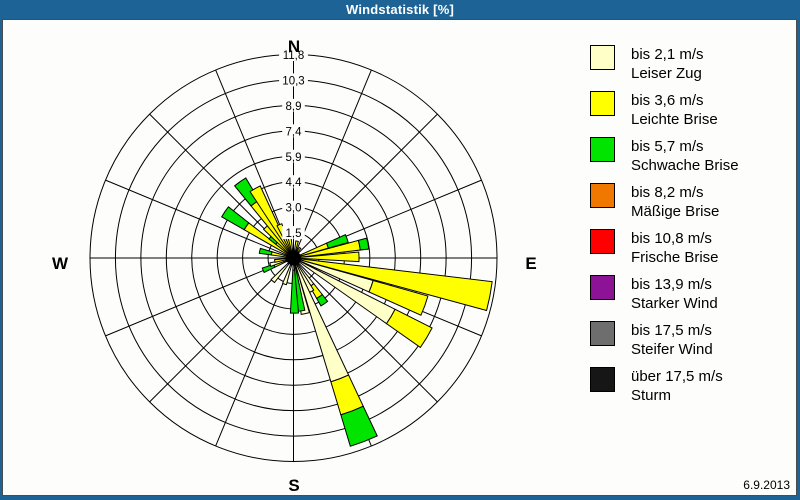 This screenshot has width=800, height=500. I want to click on petal-79-schwache, so click(363, 244).